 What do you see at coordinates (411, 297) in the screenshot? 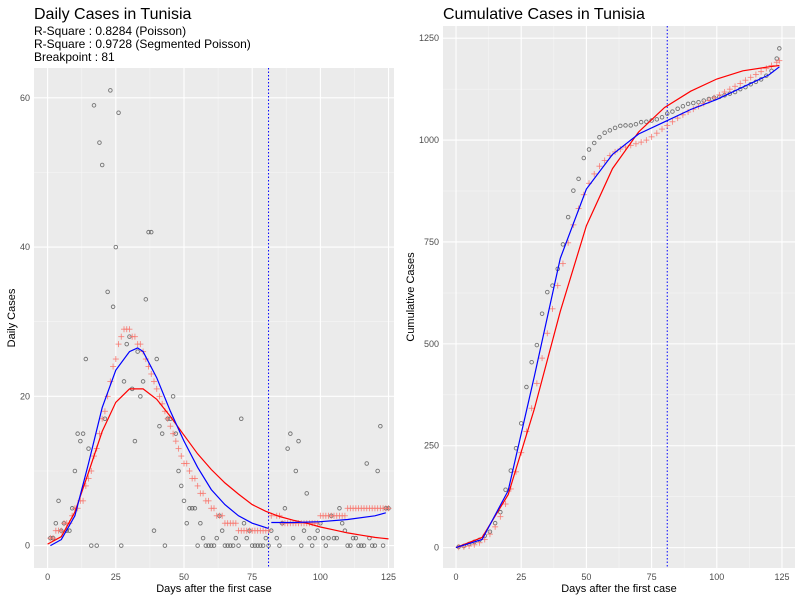
I see `y-axis-label: Cumulative Cases` at bounding box center [411, 297].